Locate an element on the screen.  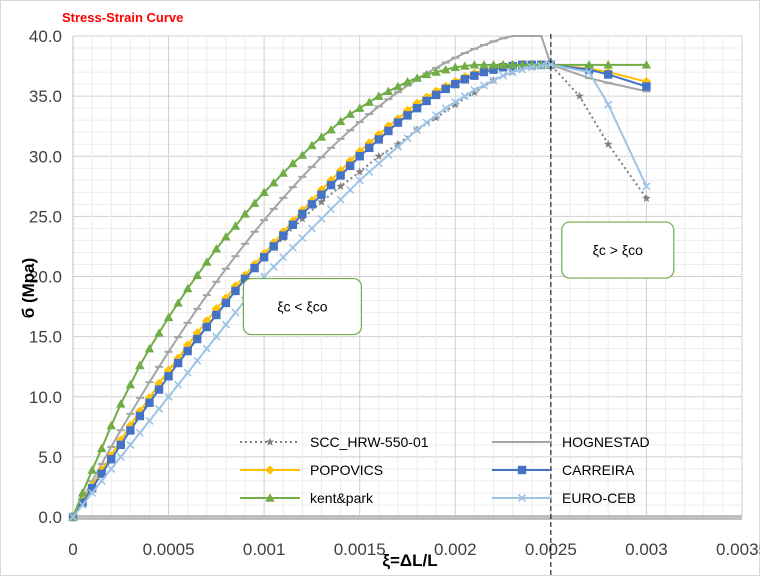
legend-label: SCC_HRW-550-01 is located at coordinates (369, 442).